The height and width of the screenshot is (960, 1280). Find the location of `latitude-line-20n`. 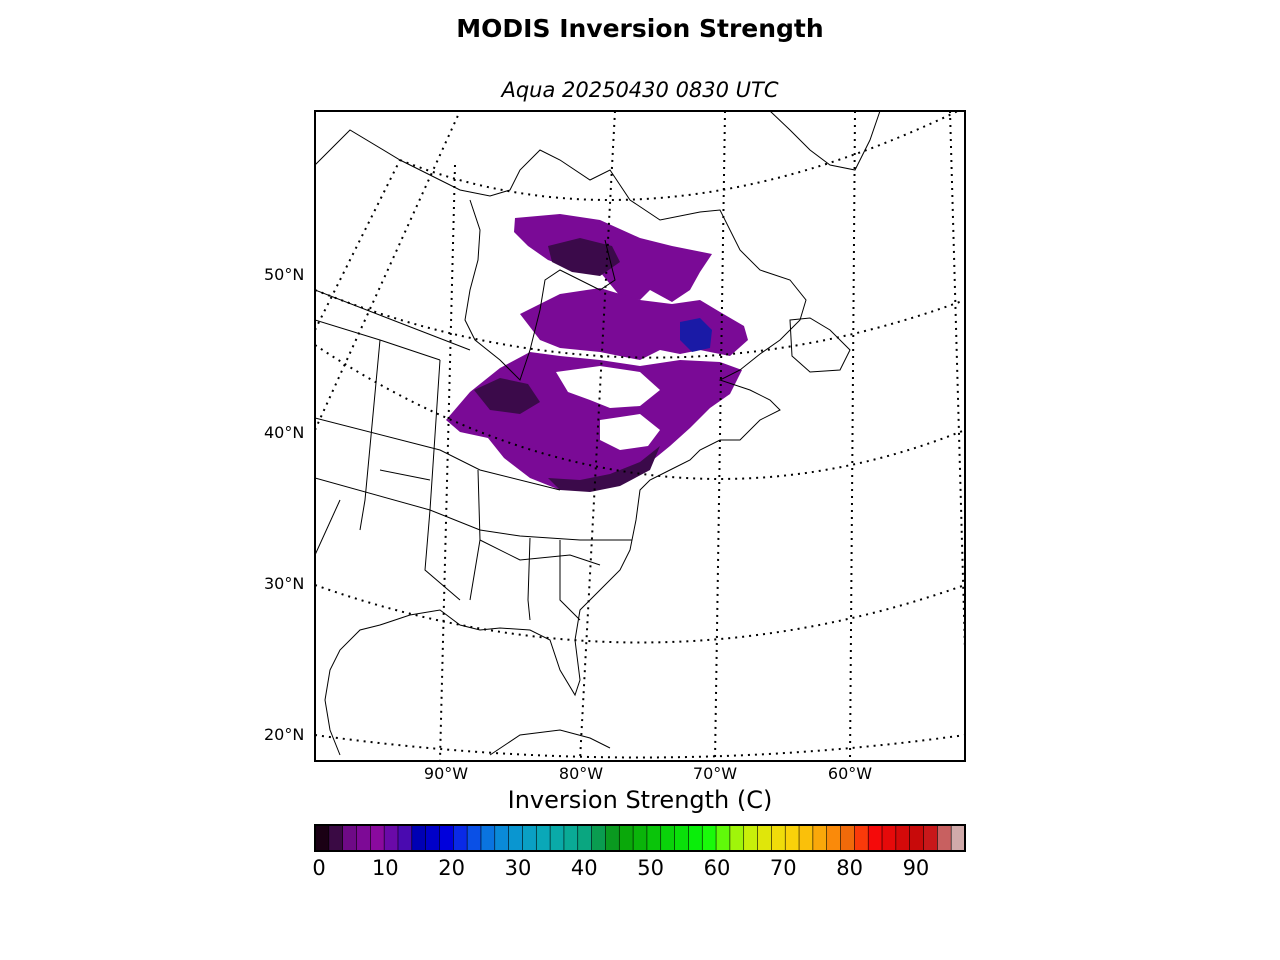

latitude-line-20n is located at coordinates (640, 746).